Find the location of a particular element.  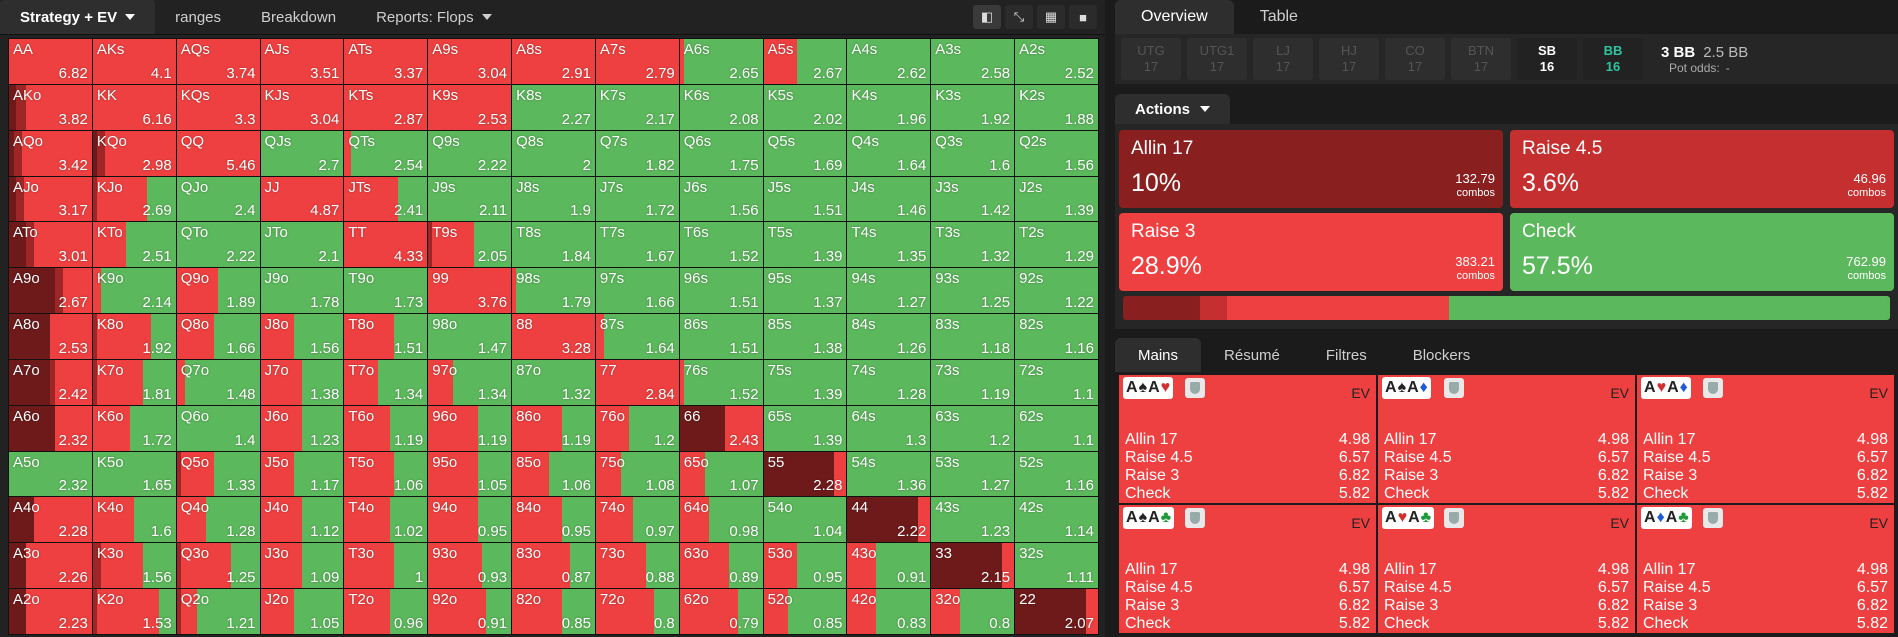

hand-cell: T9s 2.05 is located at coordinates (470, 245).